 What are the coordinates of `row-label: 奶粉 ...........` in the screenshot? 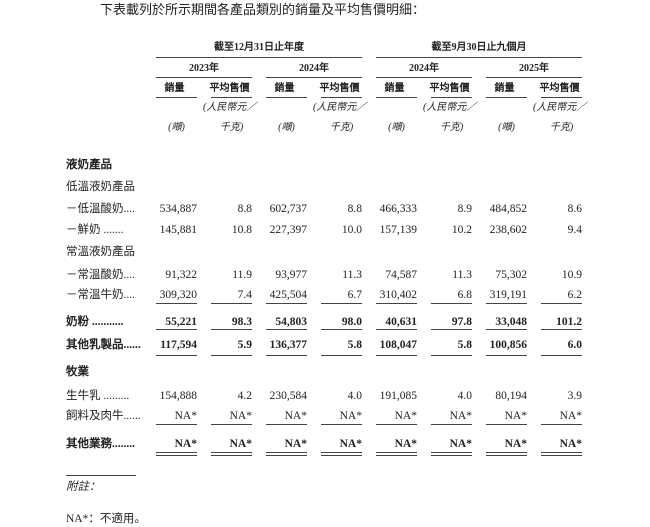 It's located at (95, 322).